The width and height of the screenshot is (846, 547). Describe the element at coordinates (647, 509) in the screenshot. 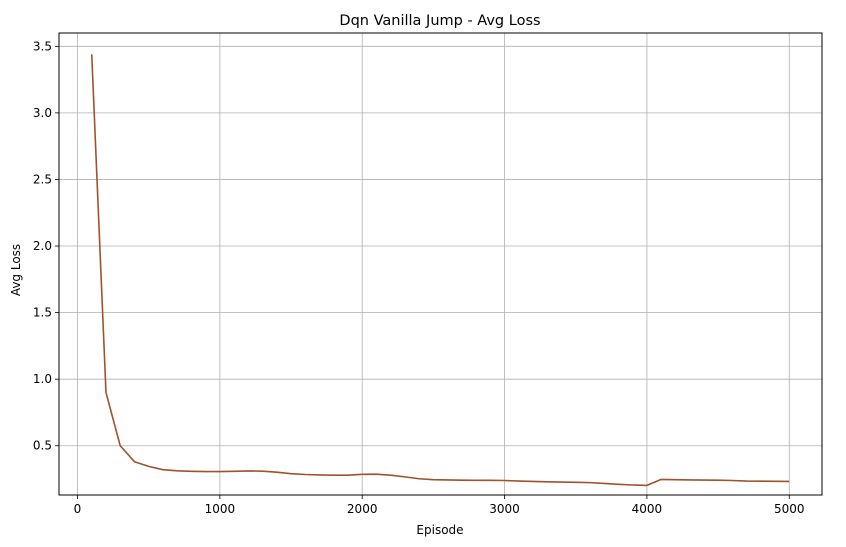

I see `x-tick-label: 4000` at that location.